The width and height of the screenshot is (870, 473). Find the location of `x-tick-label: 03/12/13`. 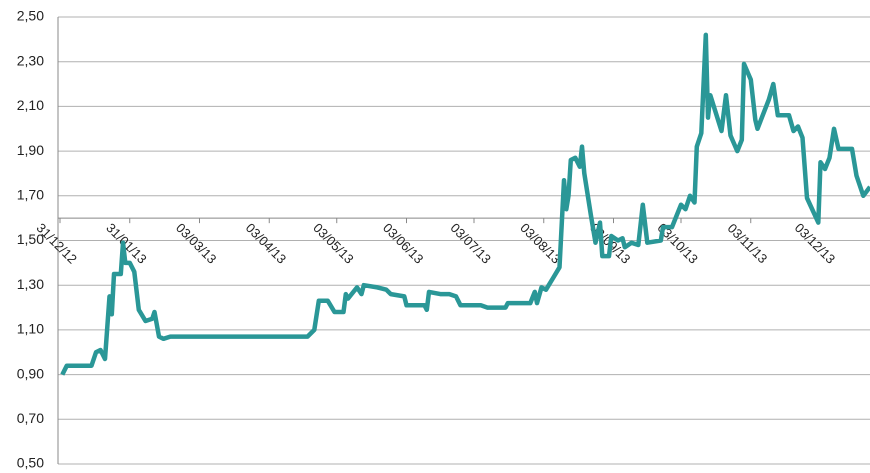

x-tick-label: 03/12/13 is located at coordinates (815, 243).